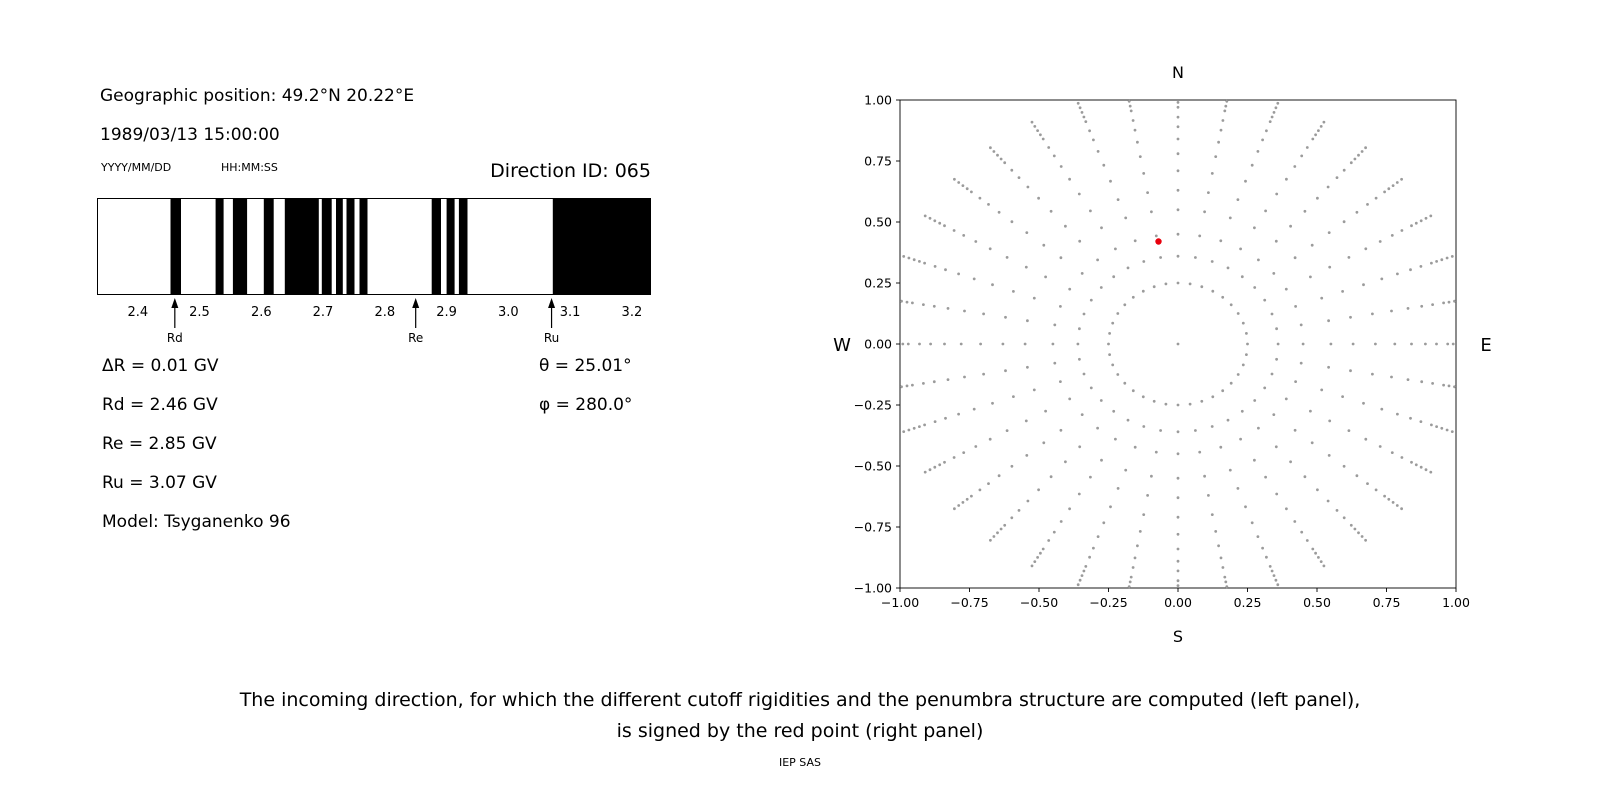 This screenshot has height=800, width=1600. Describe the element at coordinates (1178, 72) in the screenshot. I see `compass-north-label: N` at that location.